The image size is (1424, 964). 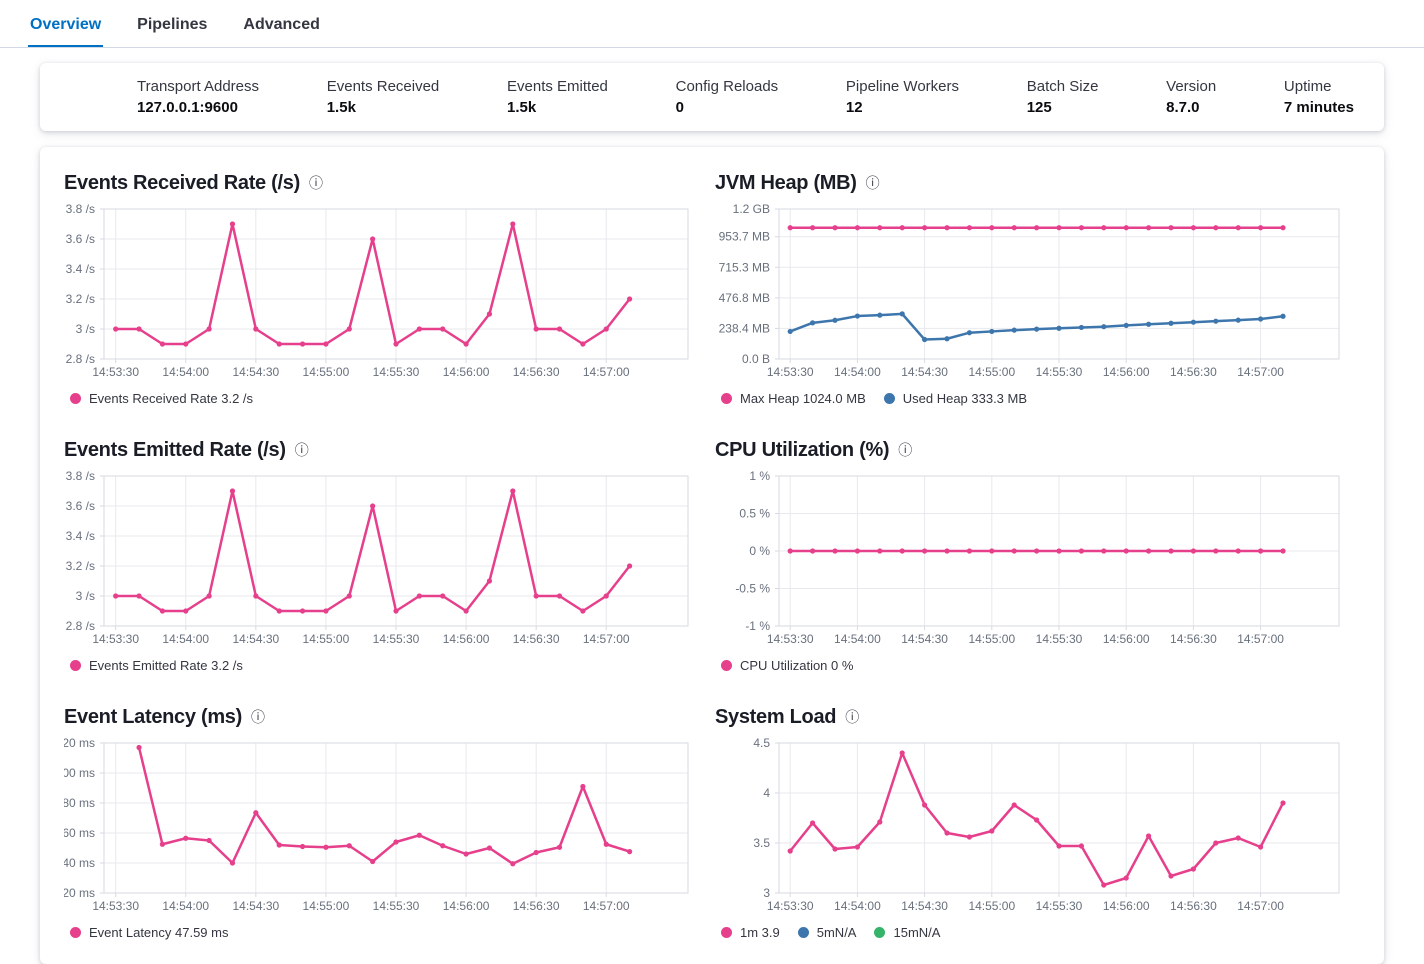 I want to click on chart-title: System Load, so click(x=776, y=717).